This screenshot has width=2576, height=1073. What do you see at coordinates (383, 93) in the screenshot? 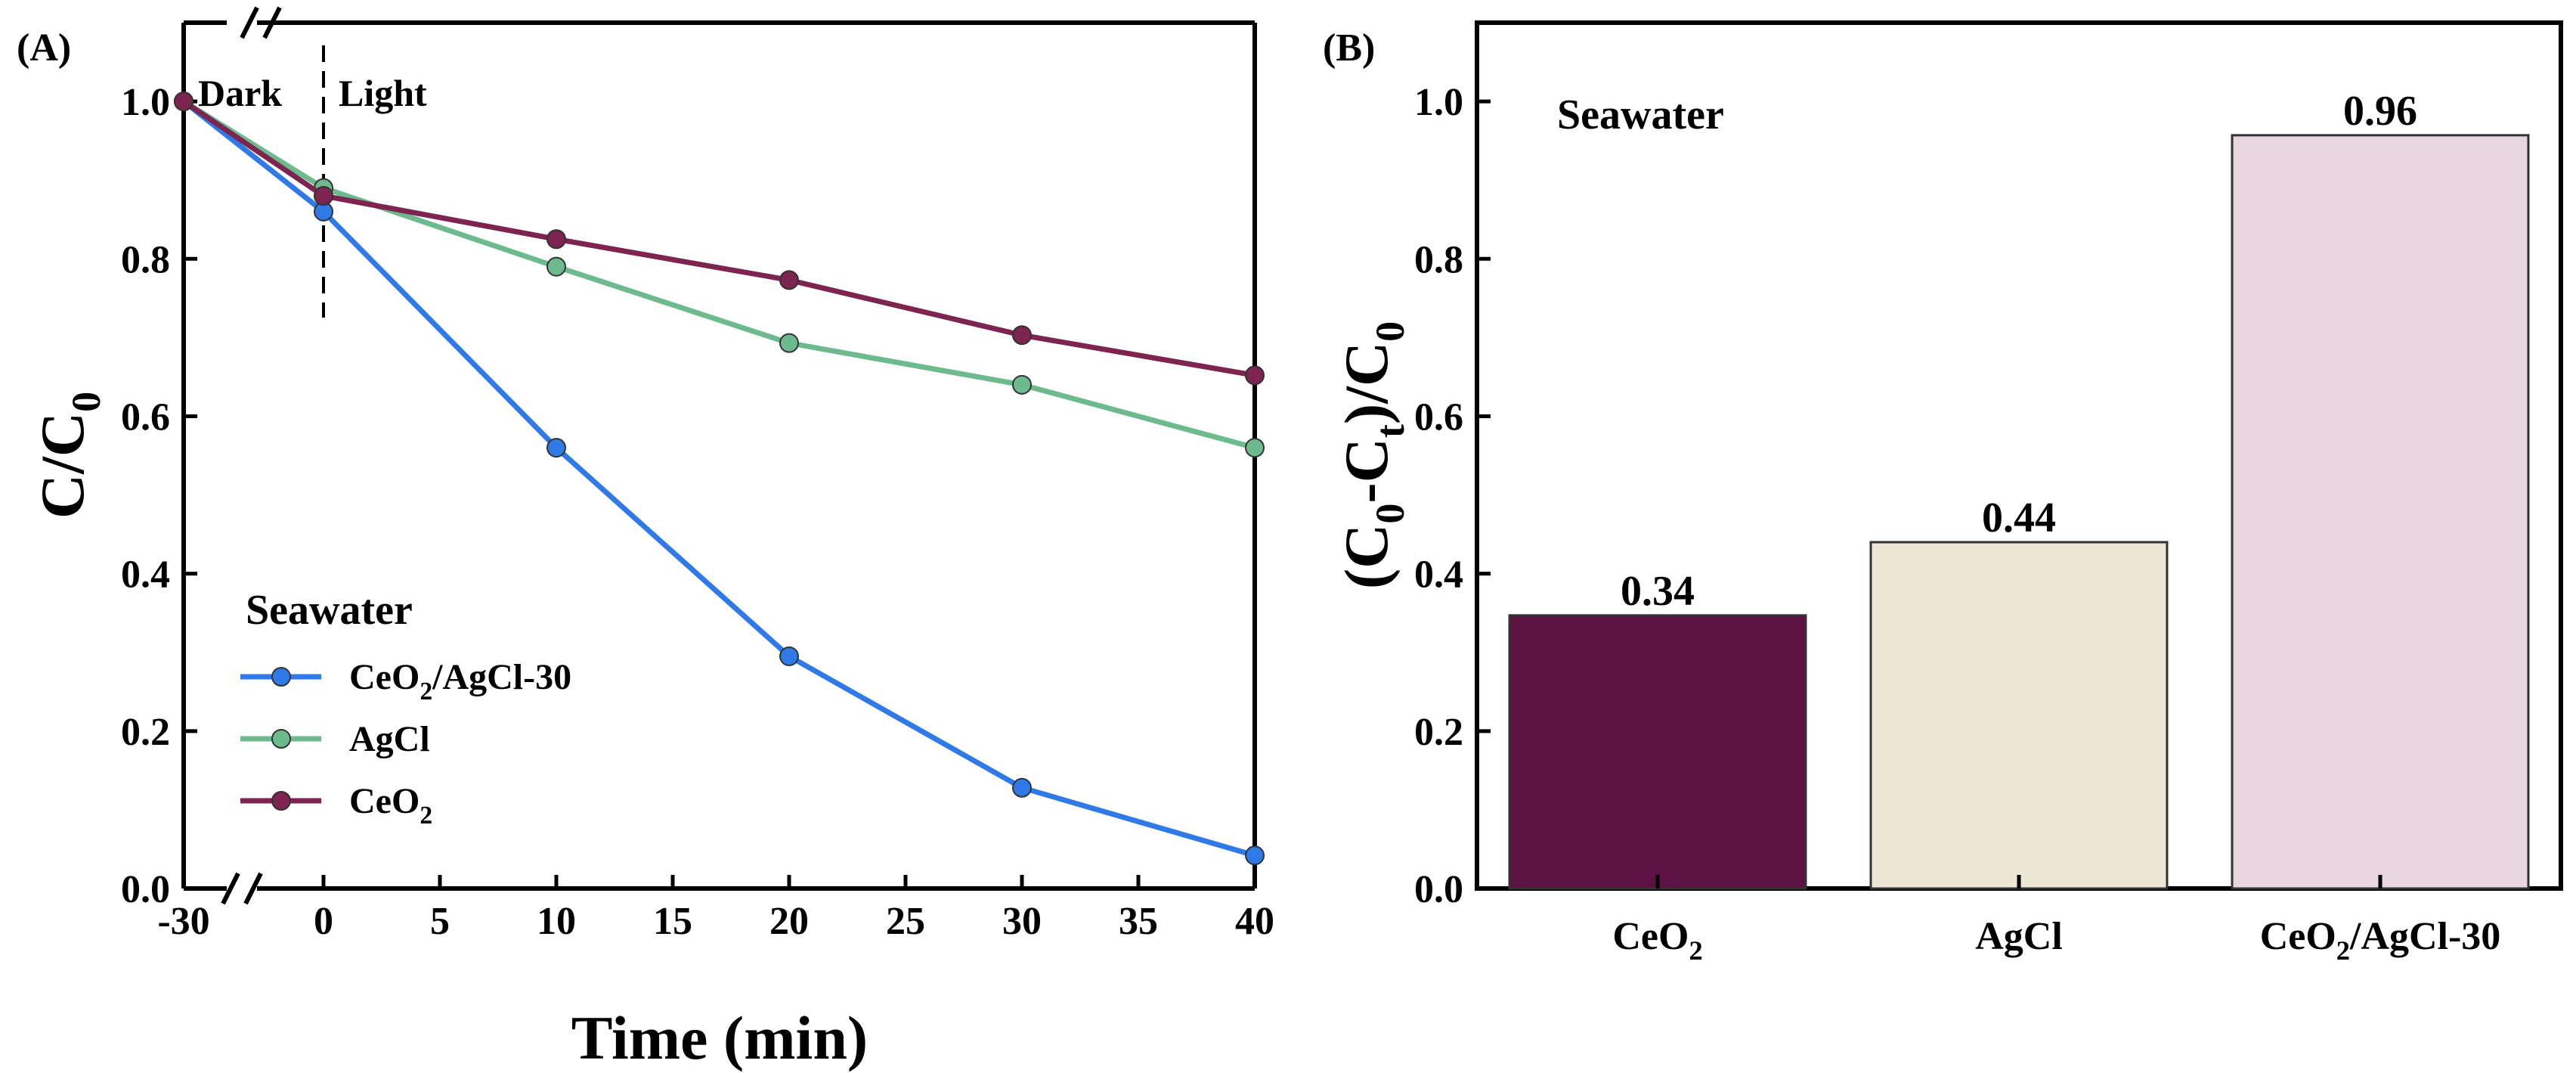
I see `panel-a-light-annotation: Light` at bounding box center [383, 93].